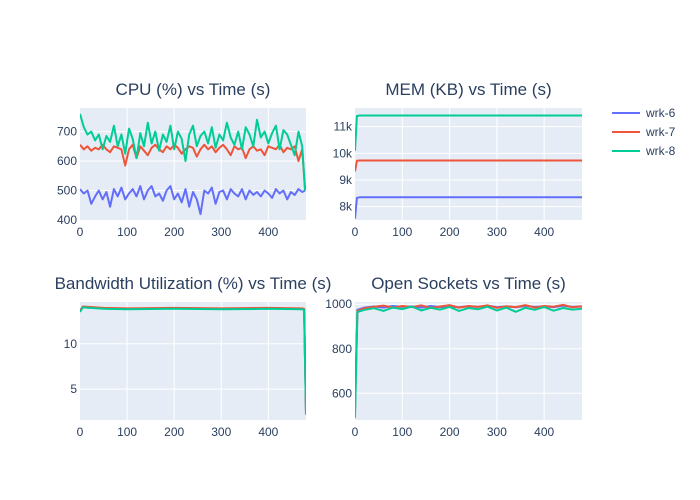 The height and width of the screenshot is (500, 700). I want to click on y-tick-label: 500, so click(67, 191).